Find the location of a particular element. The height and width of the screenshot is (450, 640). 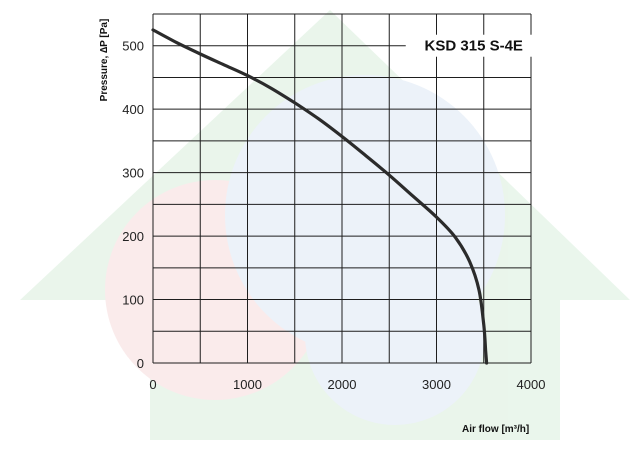

x-tick-label: 4000 is located at coordinates (531, 384).